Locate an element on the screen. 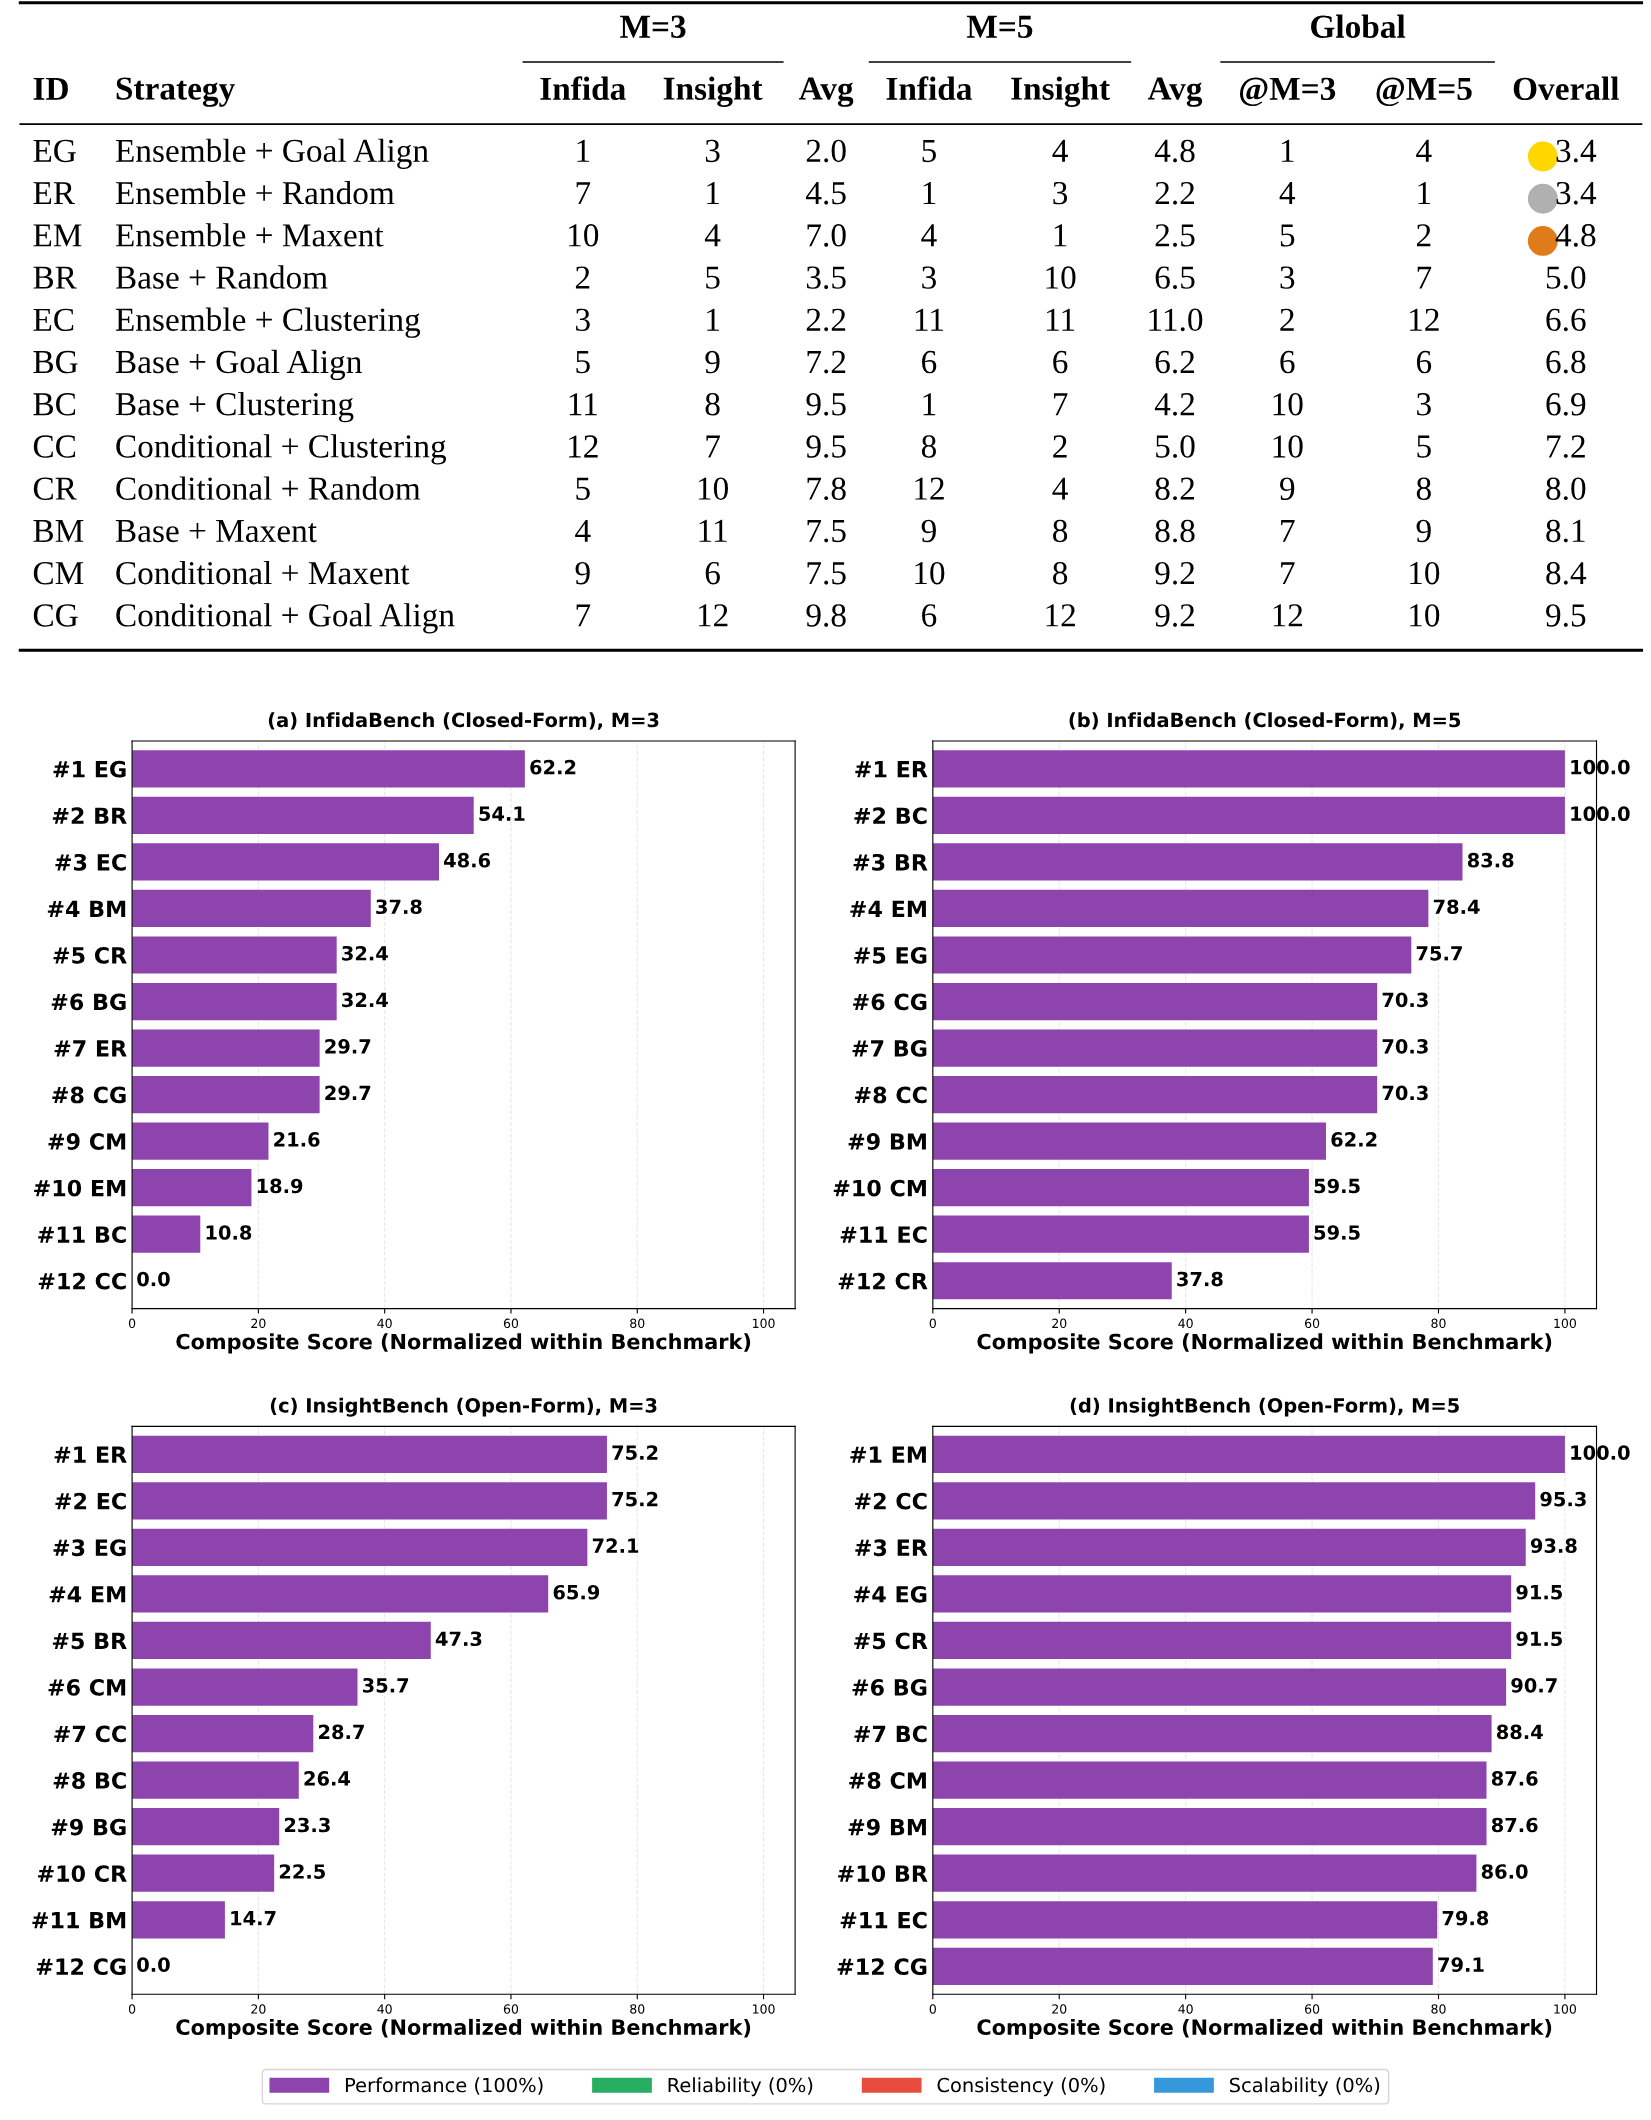  text: ID is located at coordinates (50, 88).